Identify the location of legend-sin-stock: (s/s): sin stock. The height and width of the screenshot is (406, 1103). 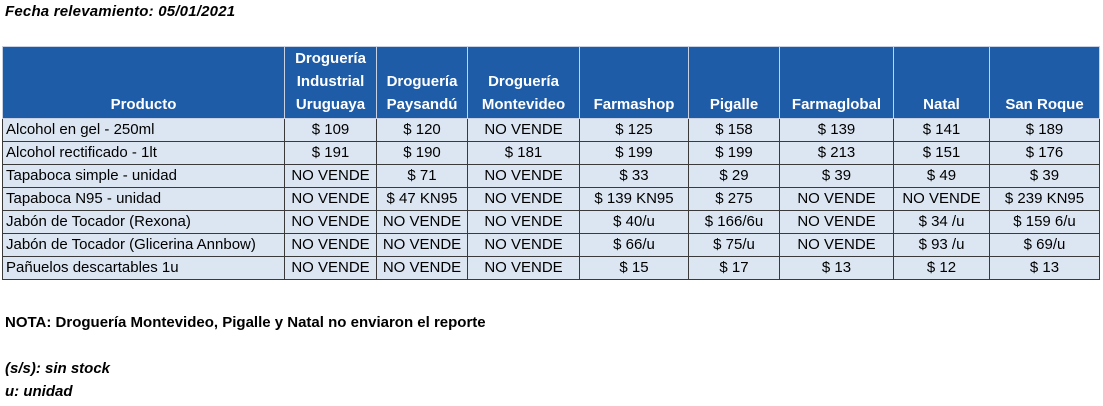
(58, 368).